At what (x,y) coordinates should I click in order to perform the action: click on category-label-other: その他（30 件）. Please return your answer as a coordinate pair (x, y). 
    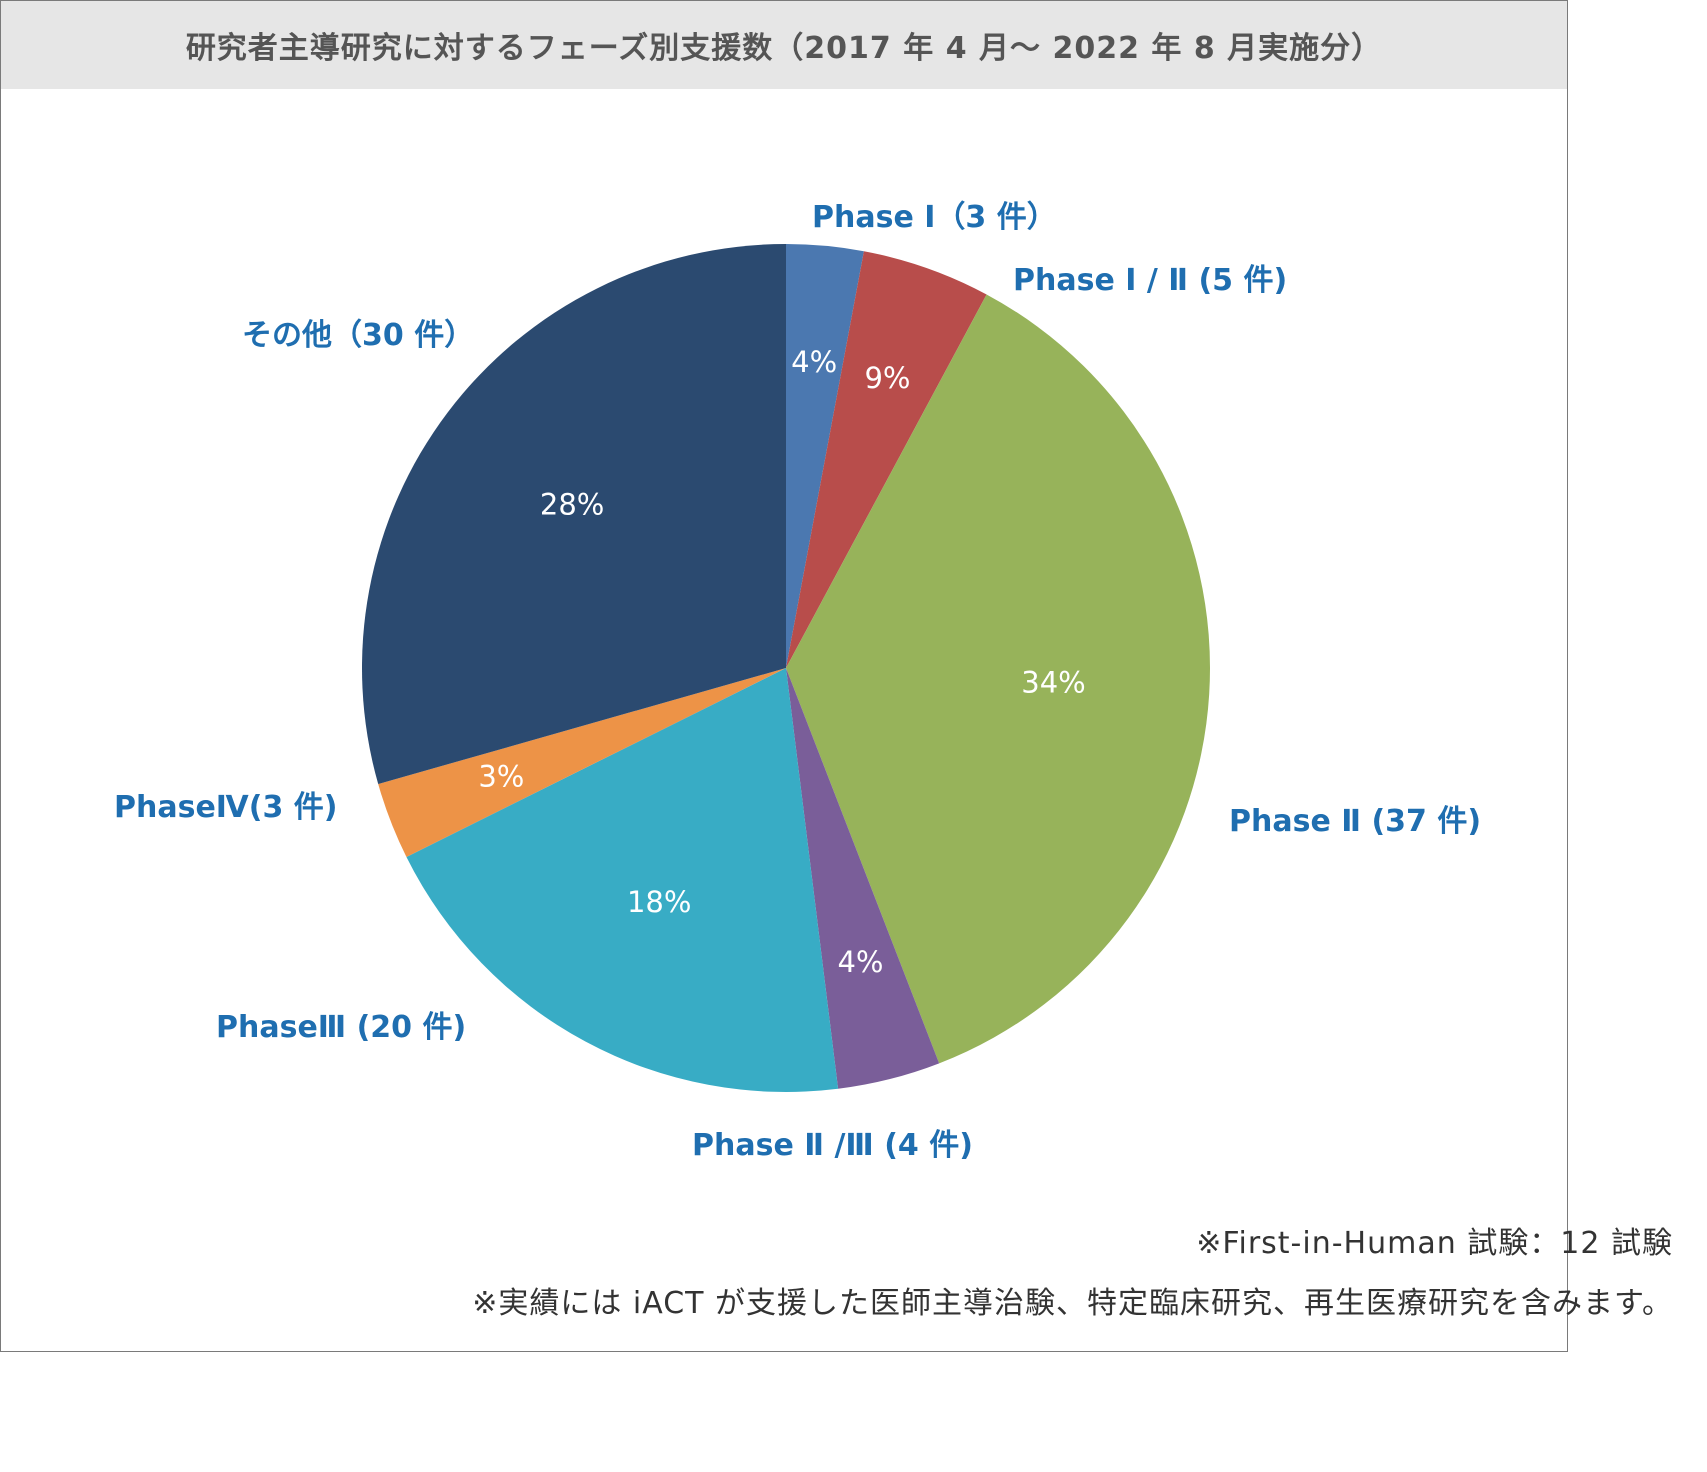
    Looking at the image, I should click on (358, 335).